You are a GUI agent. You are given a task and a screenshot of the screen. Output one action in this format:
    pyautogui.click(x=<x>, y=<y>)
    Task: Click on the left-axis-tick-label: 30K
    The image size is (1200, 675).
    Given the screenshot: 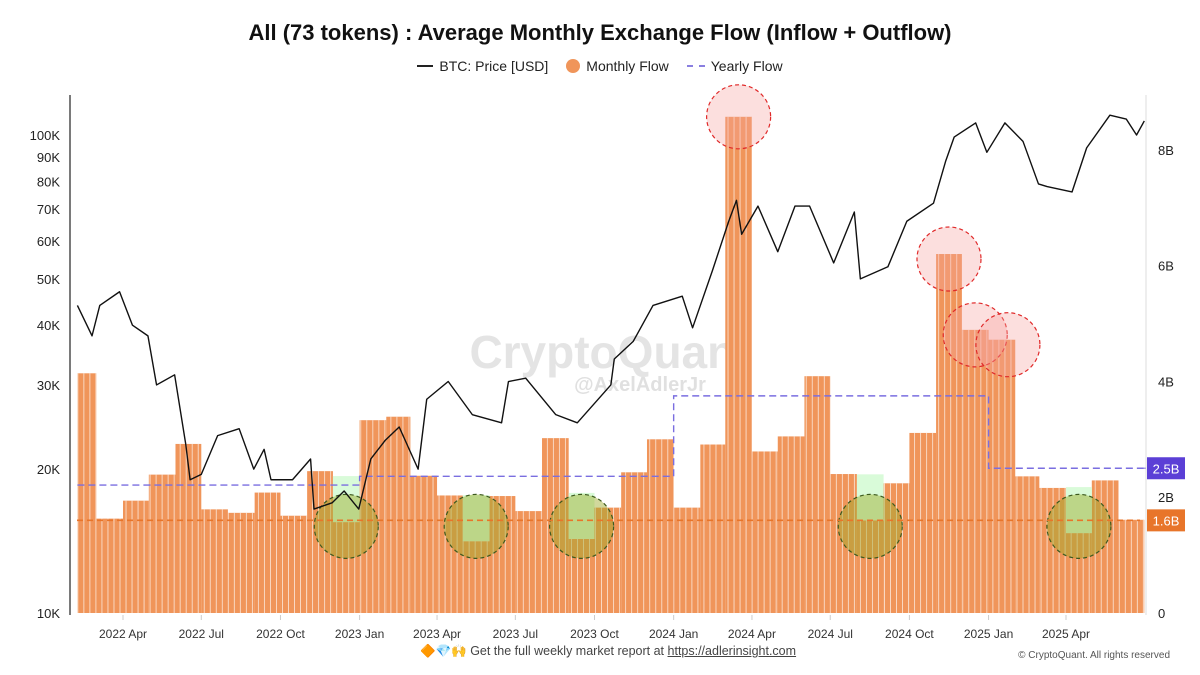 What is the action you would take?
    pyautogui.click(x=48, y=385)
    